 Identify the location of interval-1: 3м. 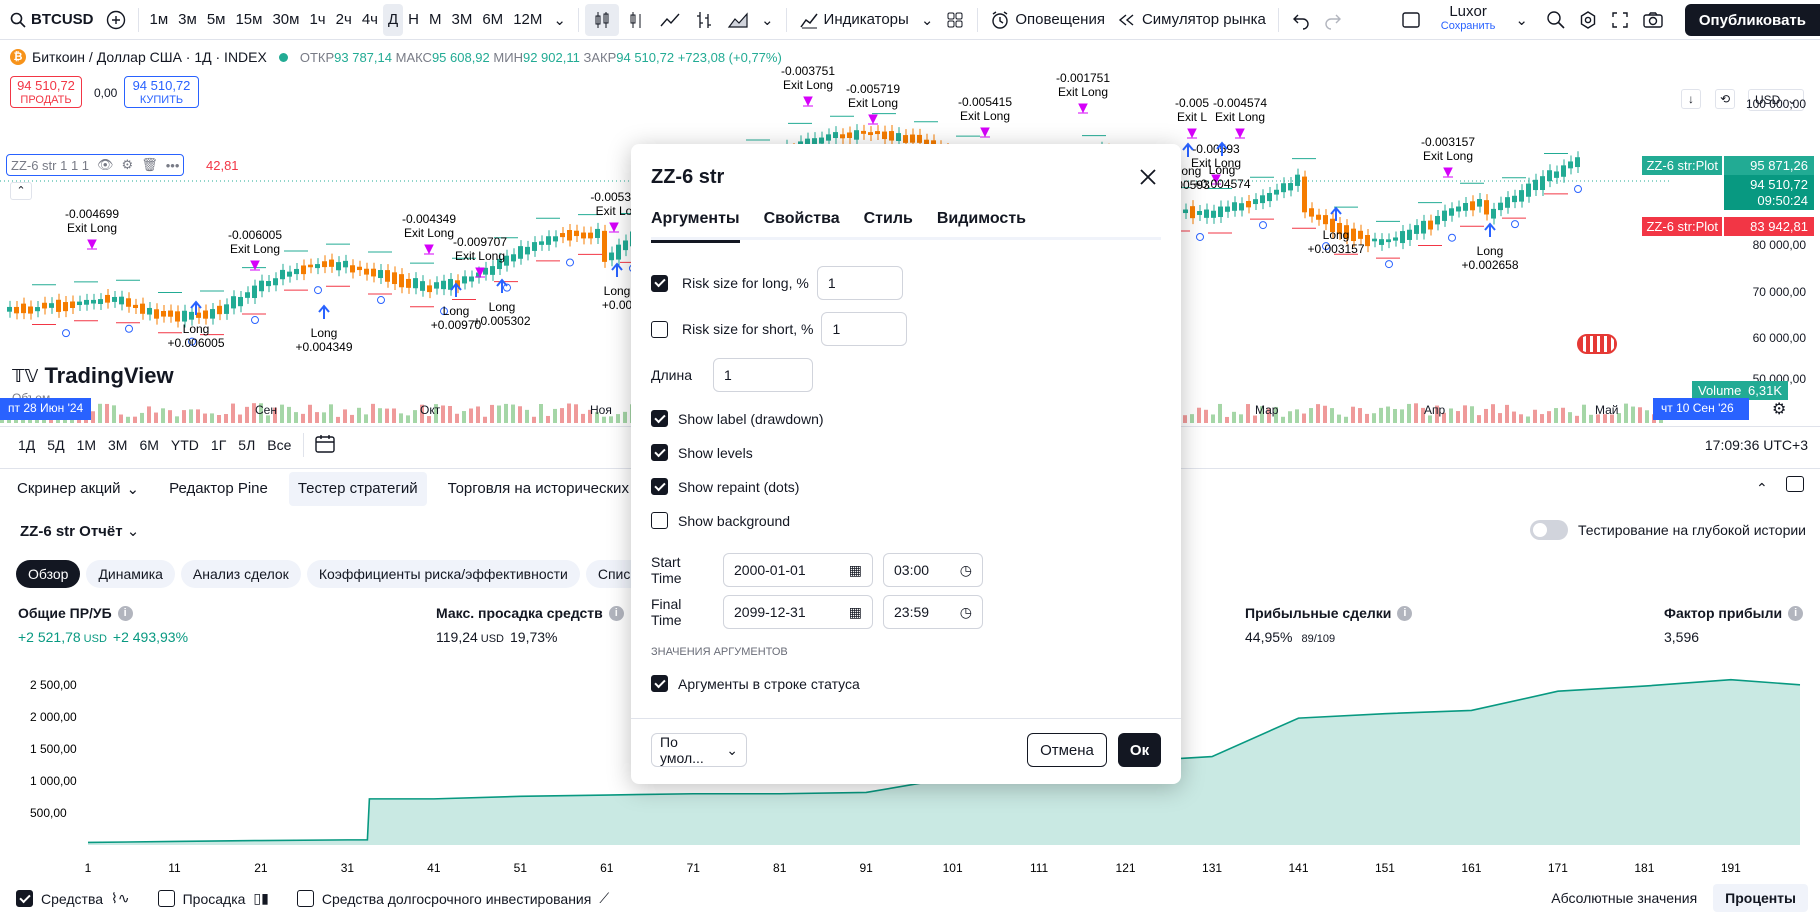
(187, 19).